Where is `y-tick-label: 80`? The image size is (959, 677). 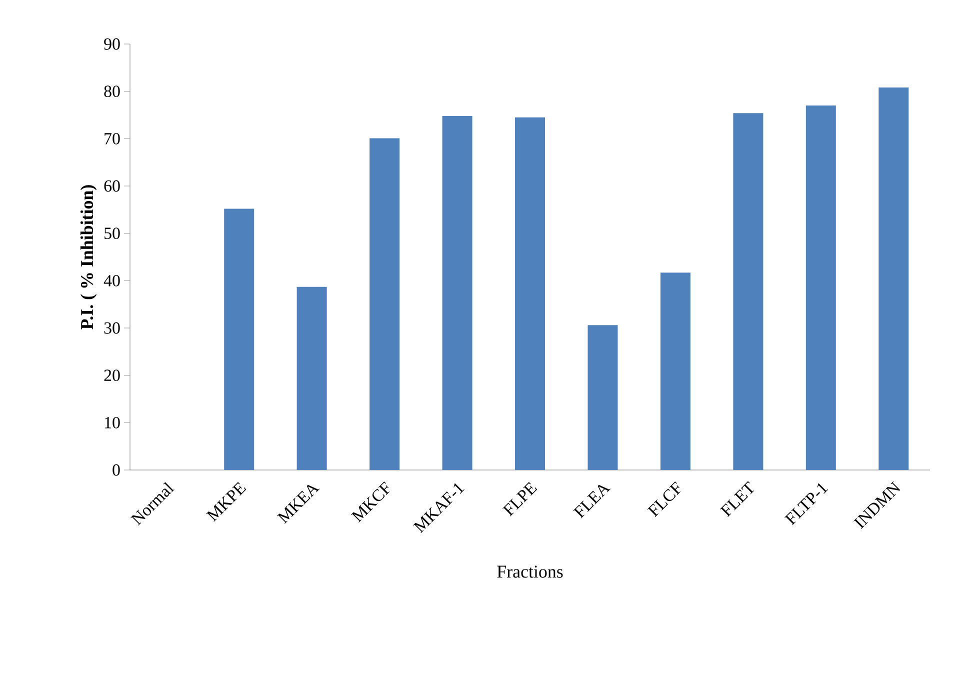
y-tick-label: 80 is located at coordinates (112, 92).